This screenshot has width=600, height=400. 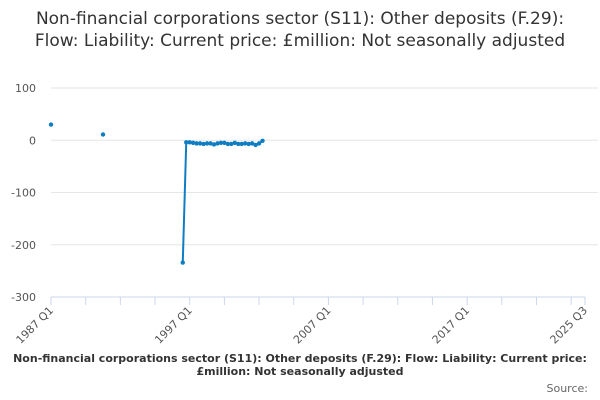 I want to click on y-tick-label: -100, so click(x=23, y=193).